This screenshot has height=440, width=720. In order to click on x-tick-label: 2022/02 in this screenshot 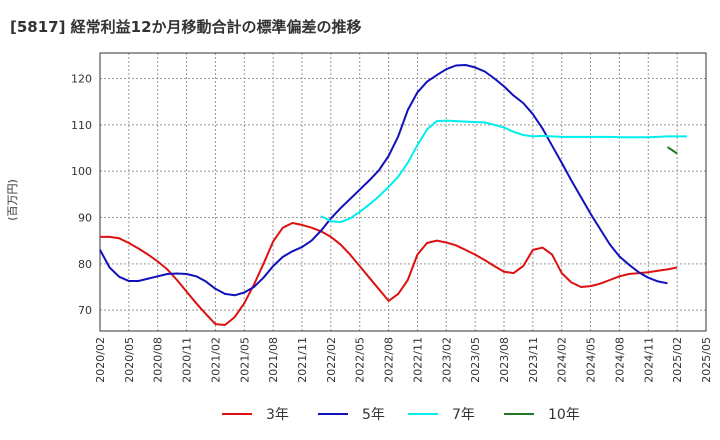, I will do `click(331, 360)`.